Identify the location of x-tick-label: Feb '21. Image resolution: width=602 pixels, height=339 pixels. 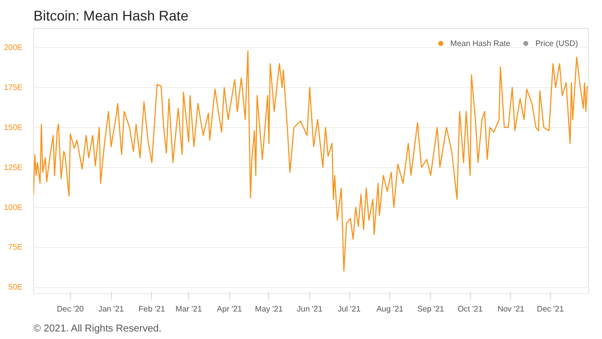
(152, 309).